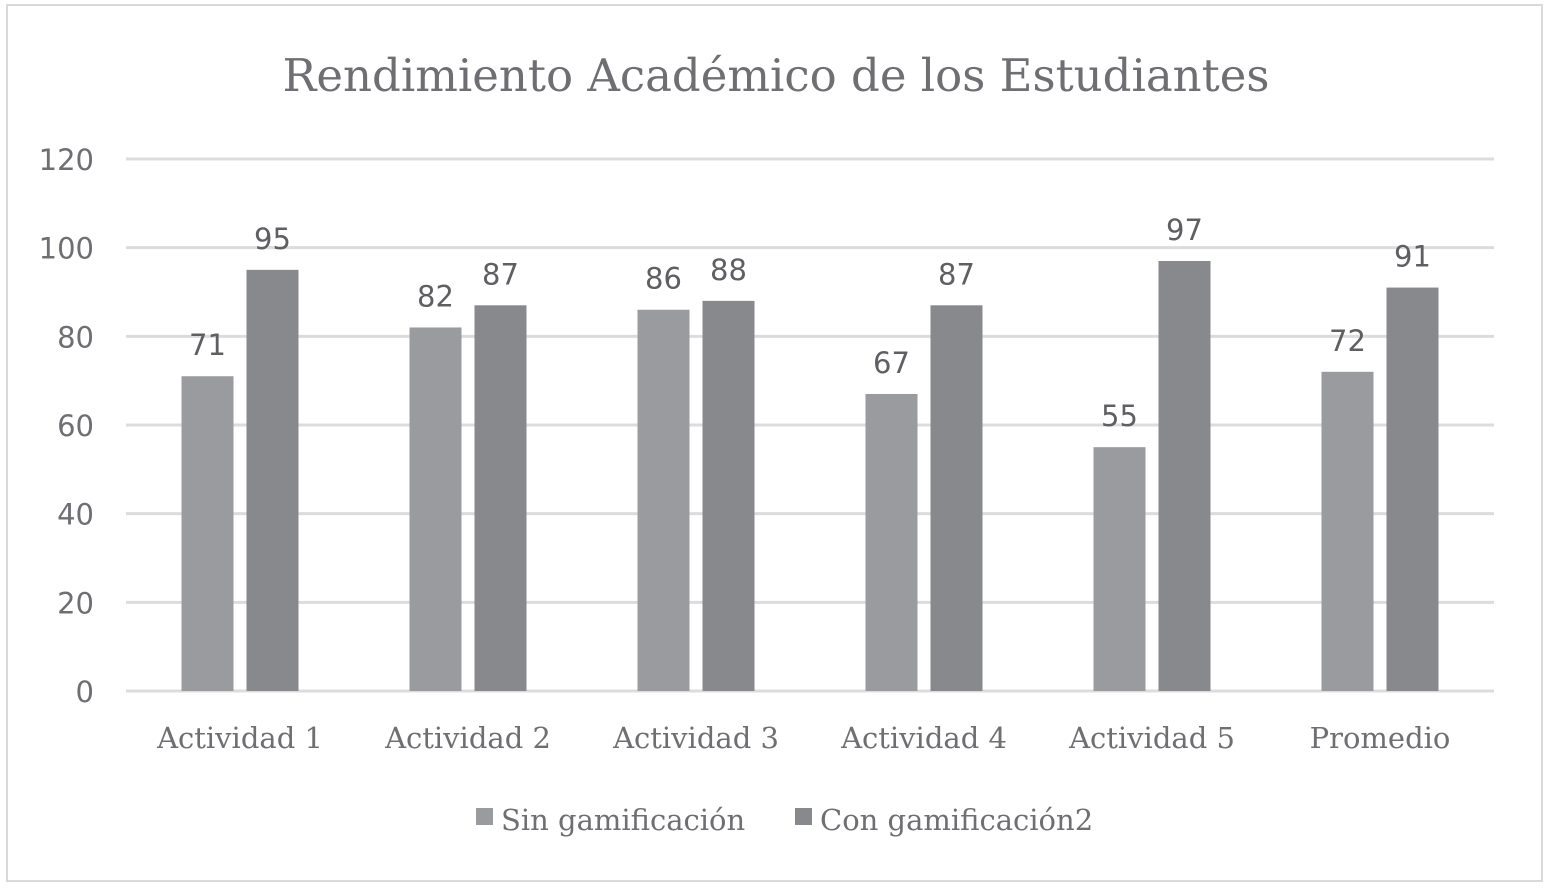  What do you see at coordinates (75, 603) in the screenshot?
I see `y-tick-label: 20` at bounding box center [75, 603].